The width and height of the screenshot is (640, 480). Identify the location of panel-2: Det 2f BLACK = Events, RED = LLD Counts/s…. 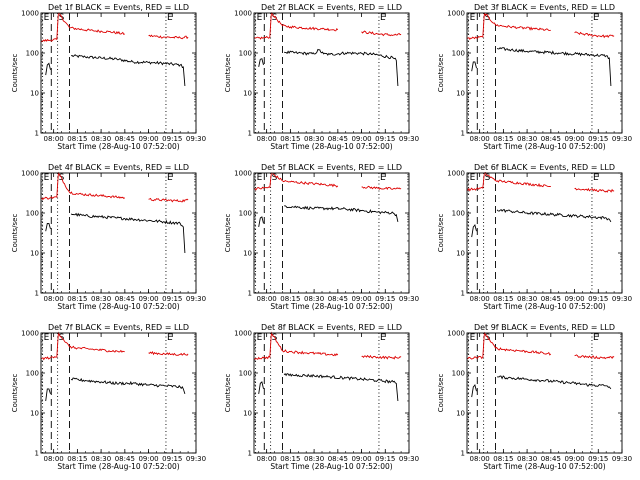
(321, 77).